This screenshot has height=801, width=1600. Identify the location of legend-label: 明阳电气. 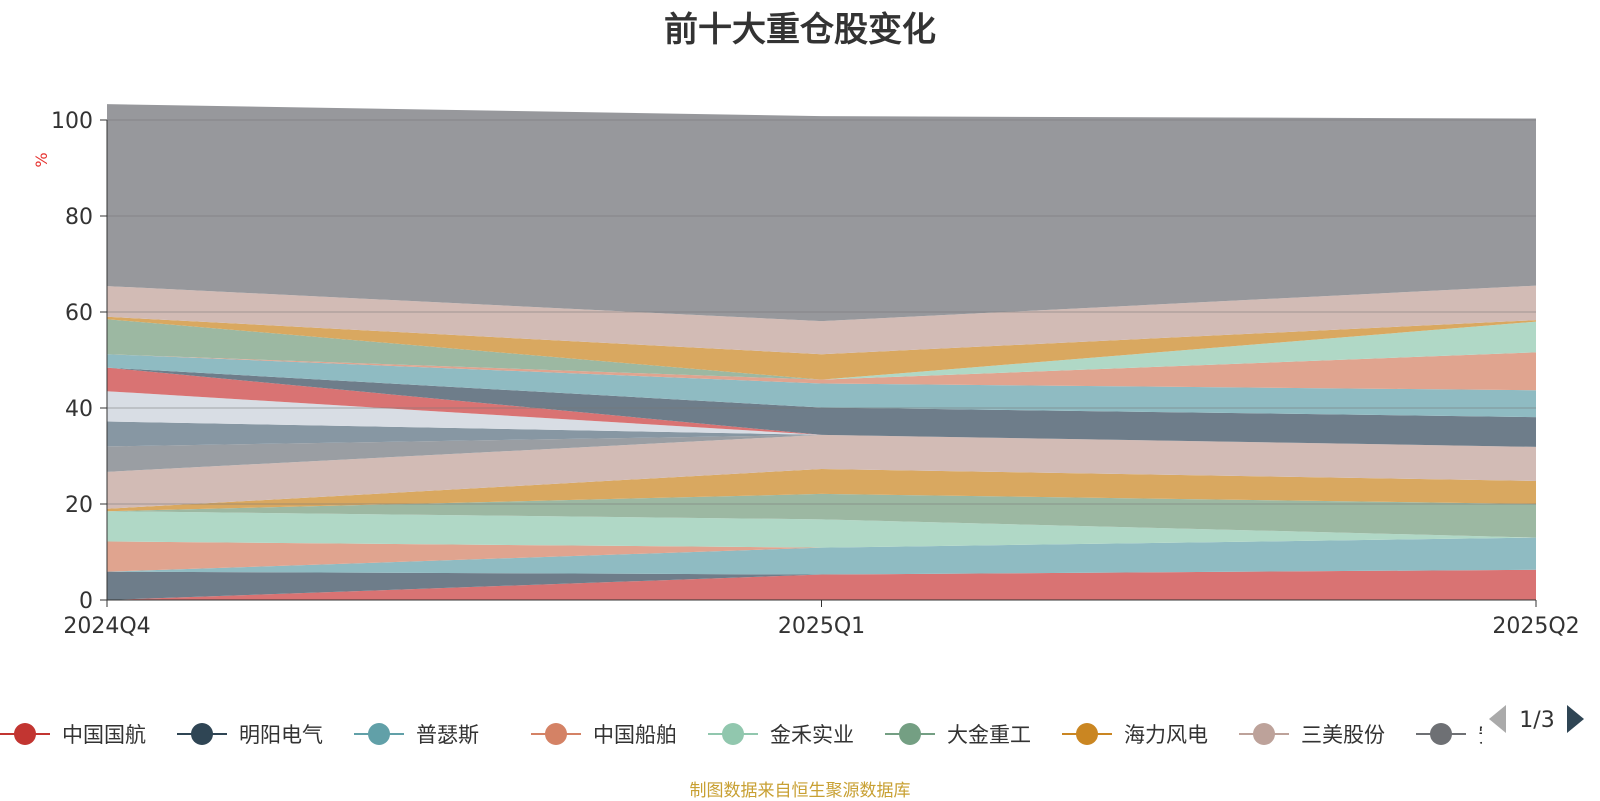
(281, 735).